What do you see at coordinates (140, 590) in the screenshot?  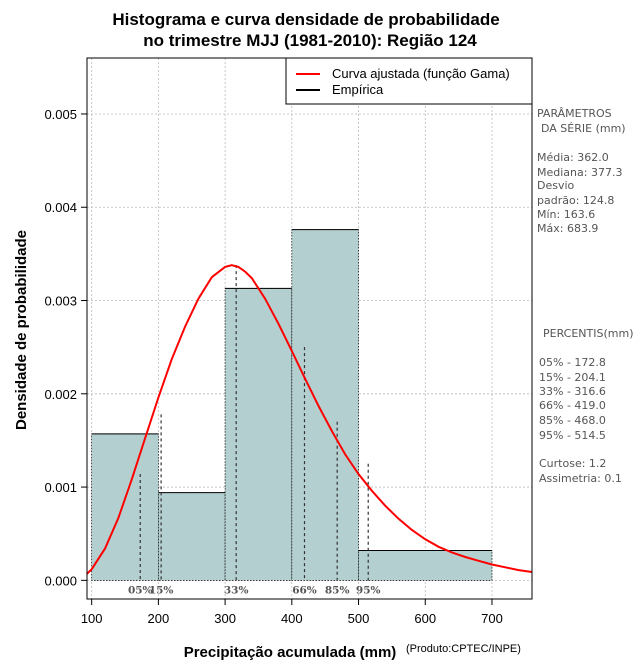 I see `percentile-marker-label: 05%` at bounding box center [140, 590].